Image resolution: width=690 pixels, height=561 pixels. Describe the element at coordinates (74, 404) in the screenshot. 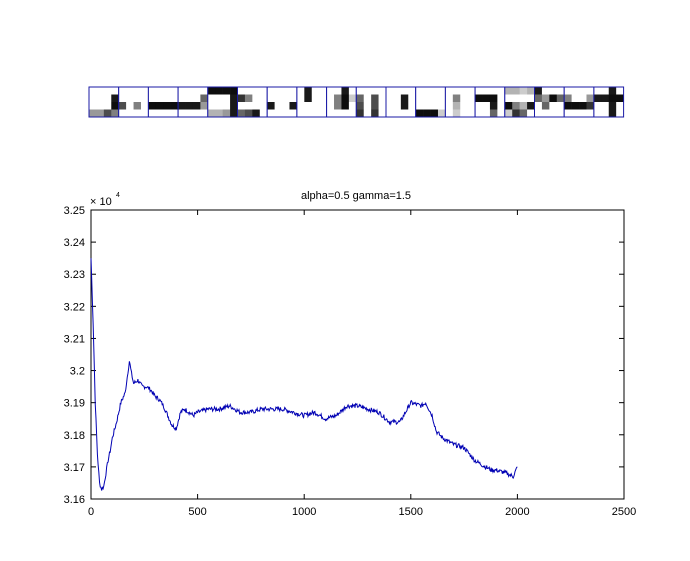

I see `y-tick-label: 3.19` at that location.